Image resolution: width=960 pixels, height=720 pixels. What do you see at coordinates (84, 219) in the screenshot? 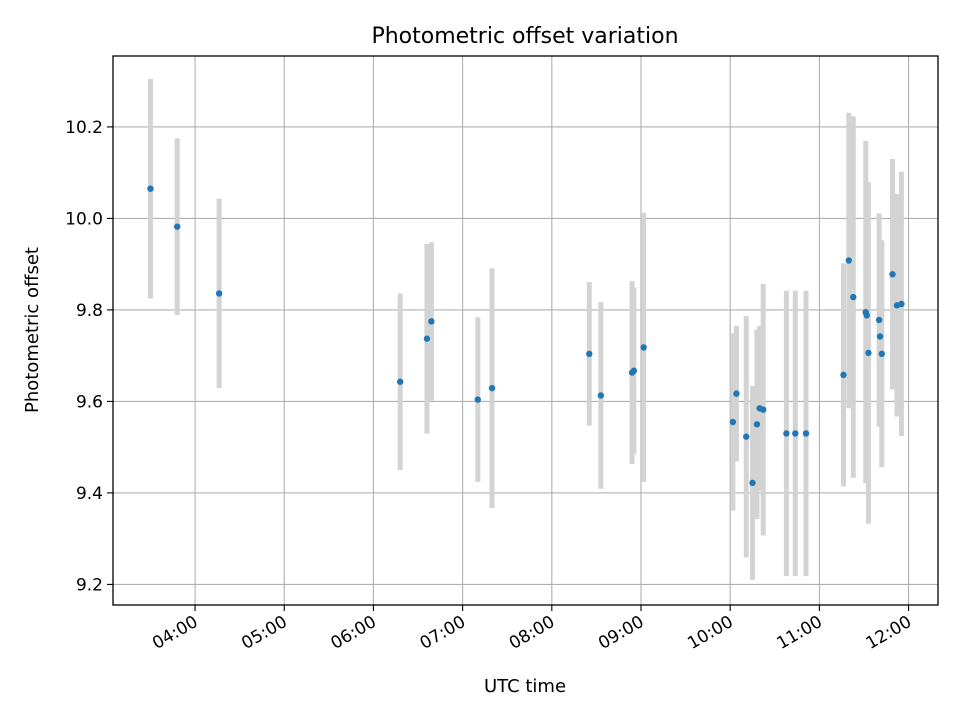
I see `y-tick-label: 10.0` at bounding box center [84, 219].